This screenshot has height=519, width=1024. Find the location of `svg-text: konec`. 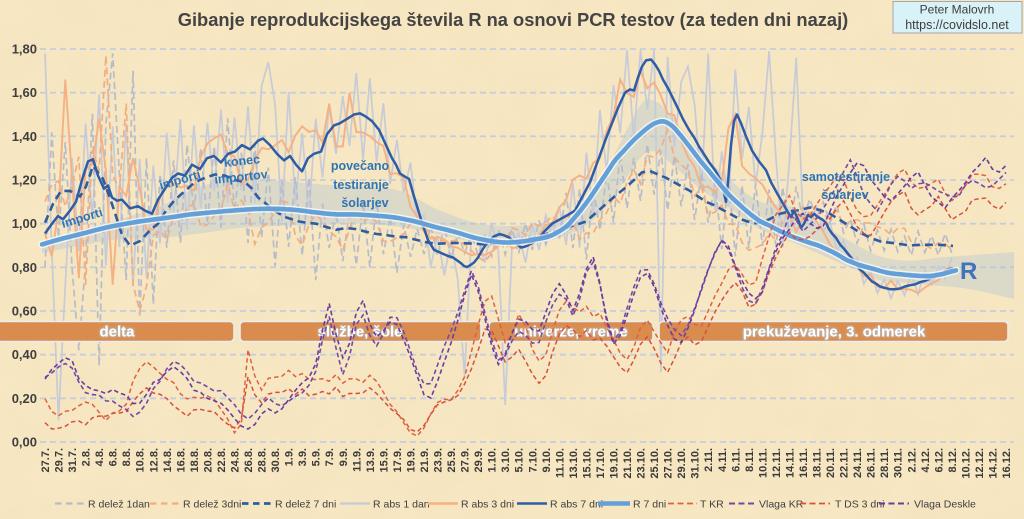

svg-text: konec is located at coordinates (241, 161).